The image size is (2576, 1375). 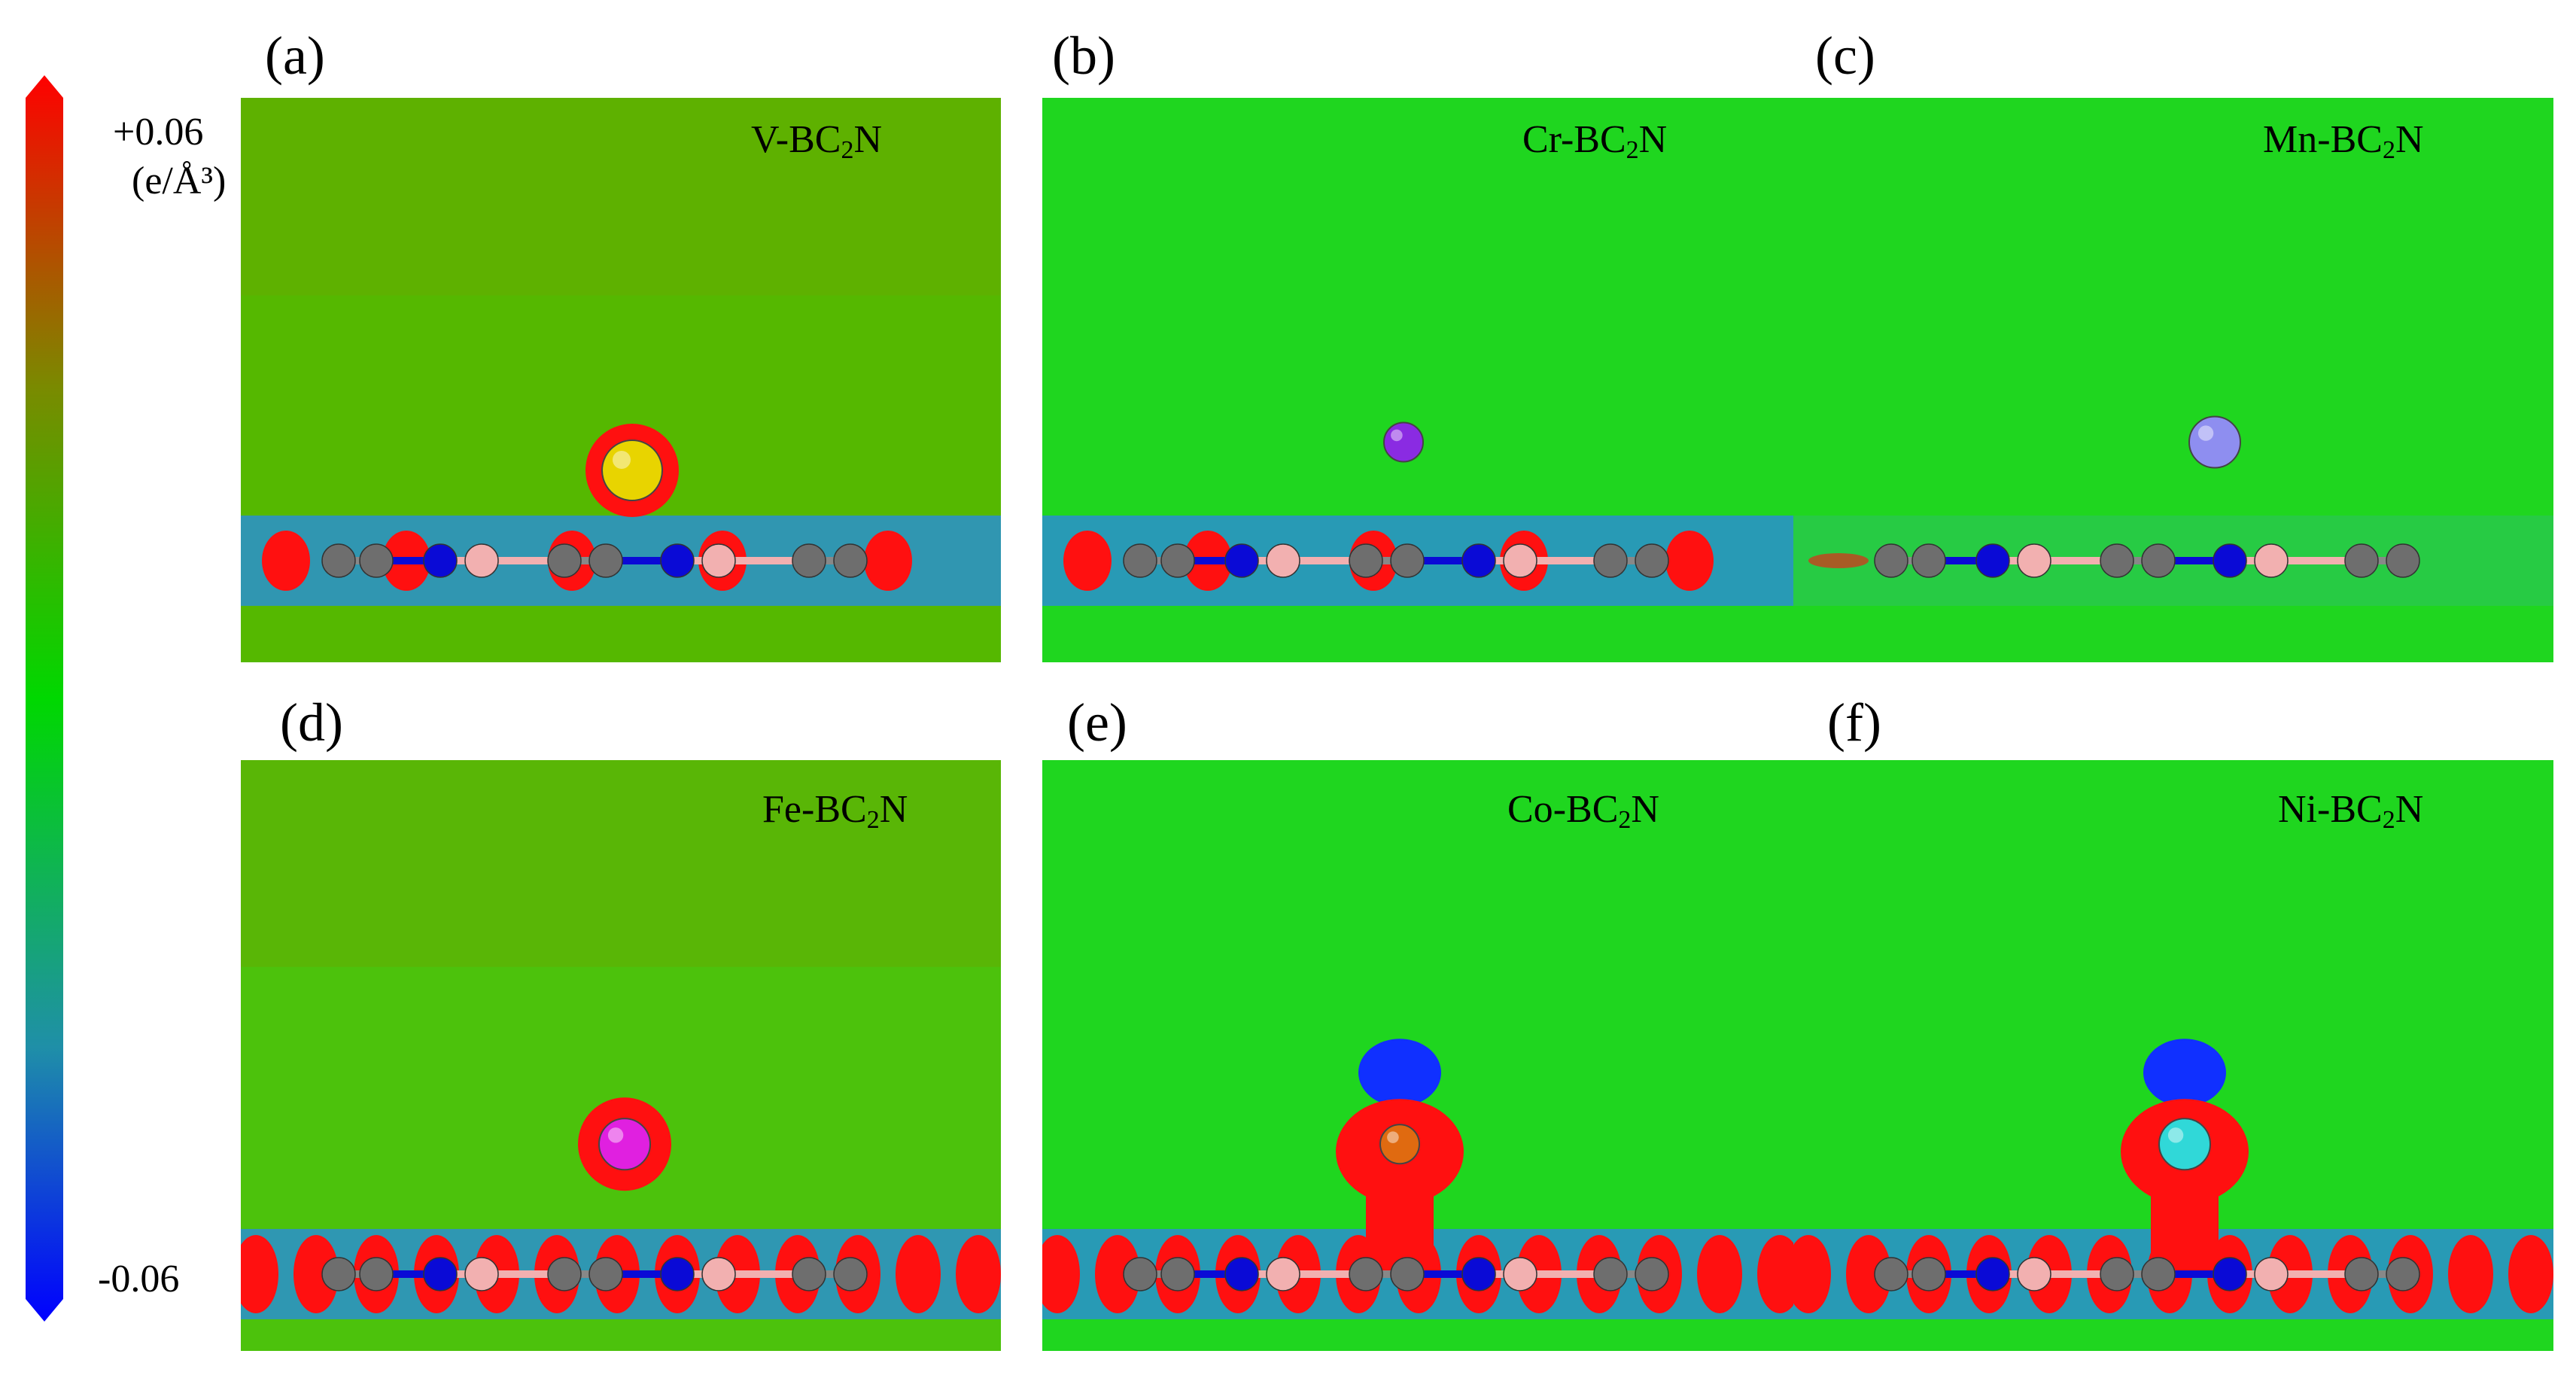 I want to click on panel-label-f: (f), so click(x=1854, y=722).